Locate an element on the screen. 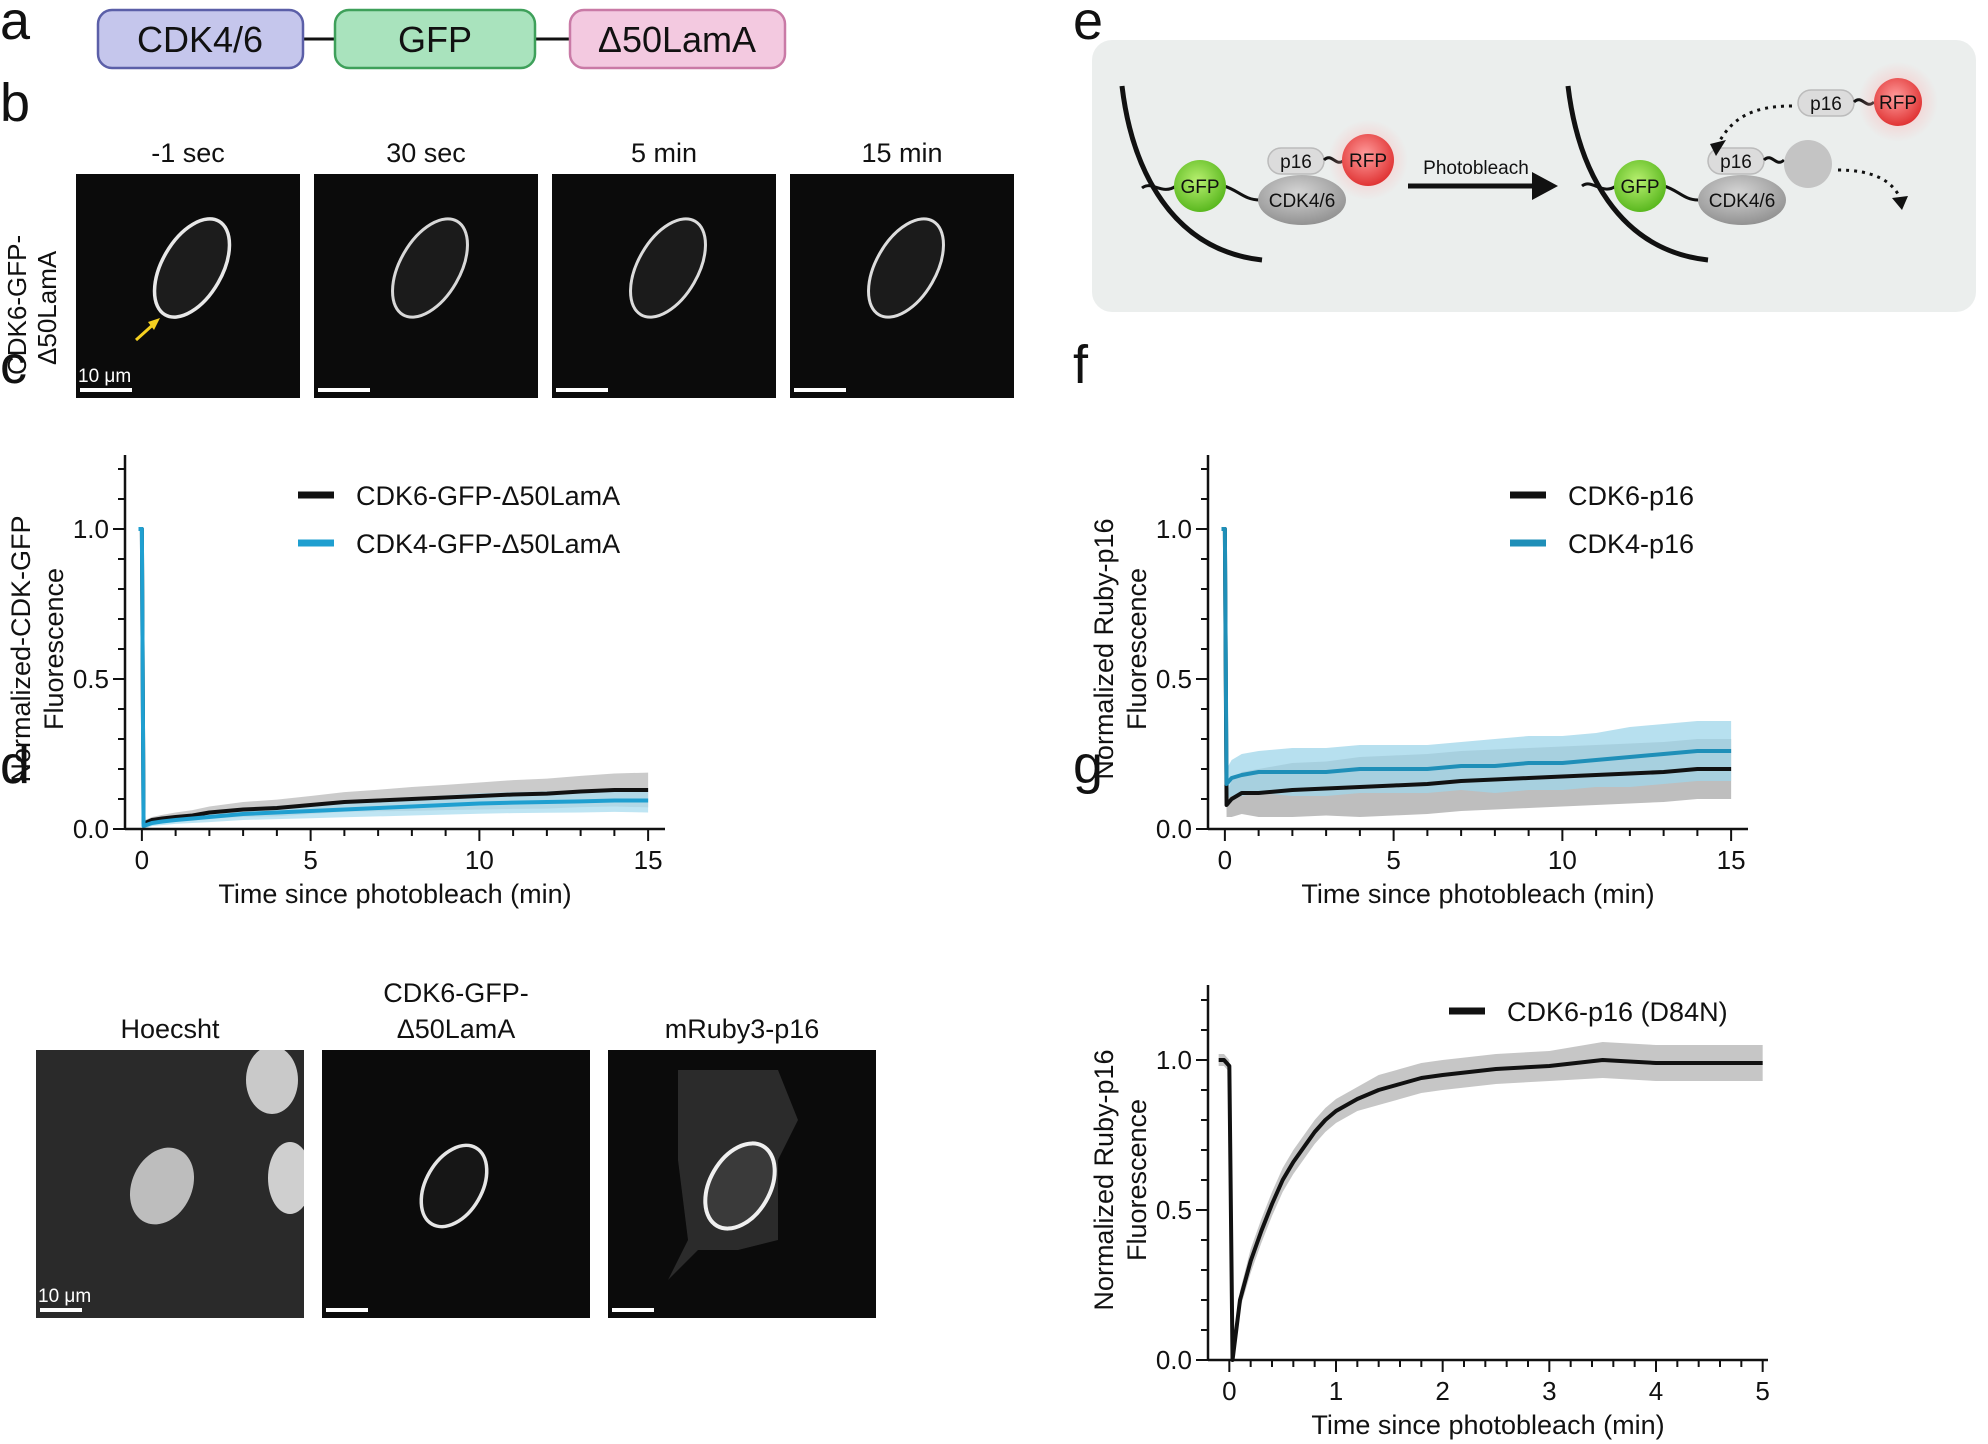 This screenshot has height=1444, width=1988. rfp-sphere-incoming is located at coordinates (1898, 102).